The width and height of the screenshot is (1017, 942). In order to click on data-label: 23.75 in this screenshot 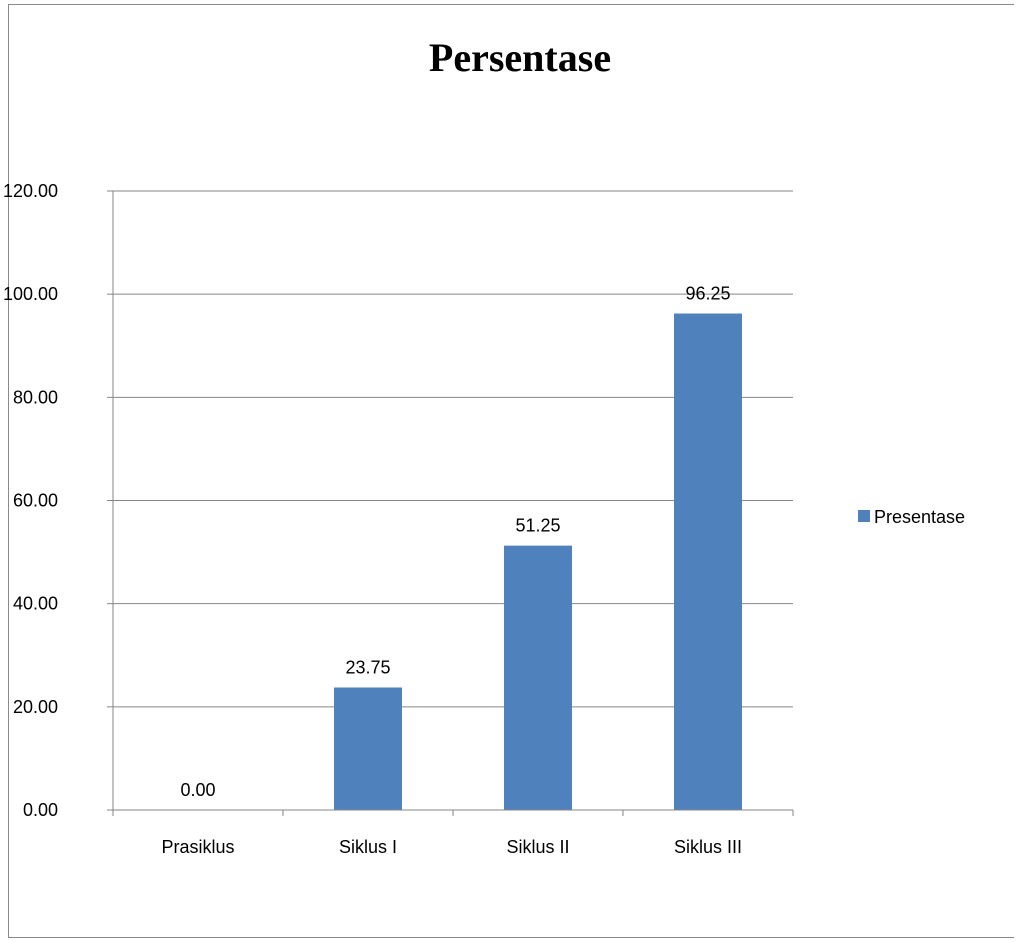, I will do `click(367, 667)`.